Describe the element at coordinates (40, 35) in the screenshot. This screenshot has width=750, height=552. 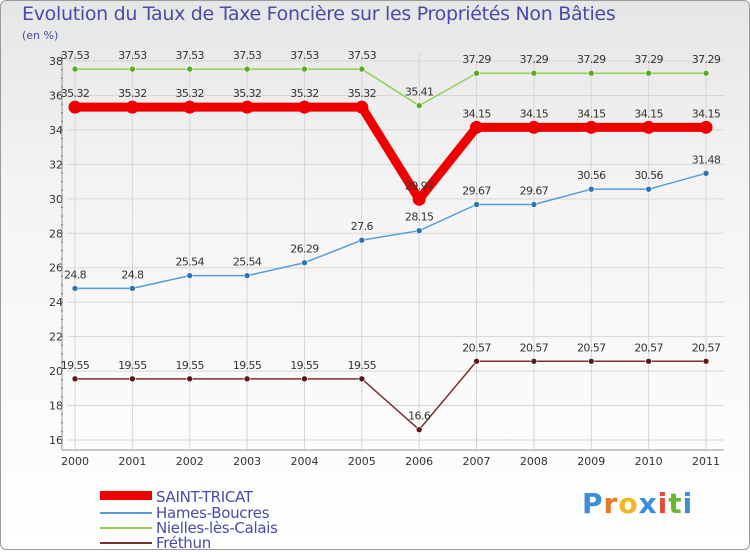
I see `y-axis-unit-label: (en %)` at that location.